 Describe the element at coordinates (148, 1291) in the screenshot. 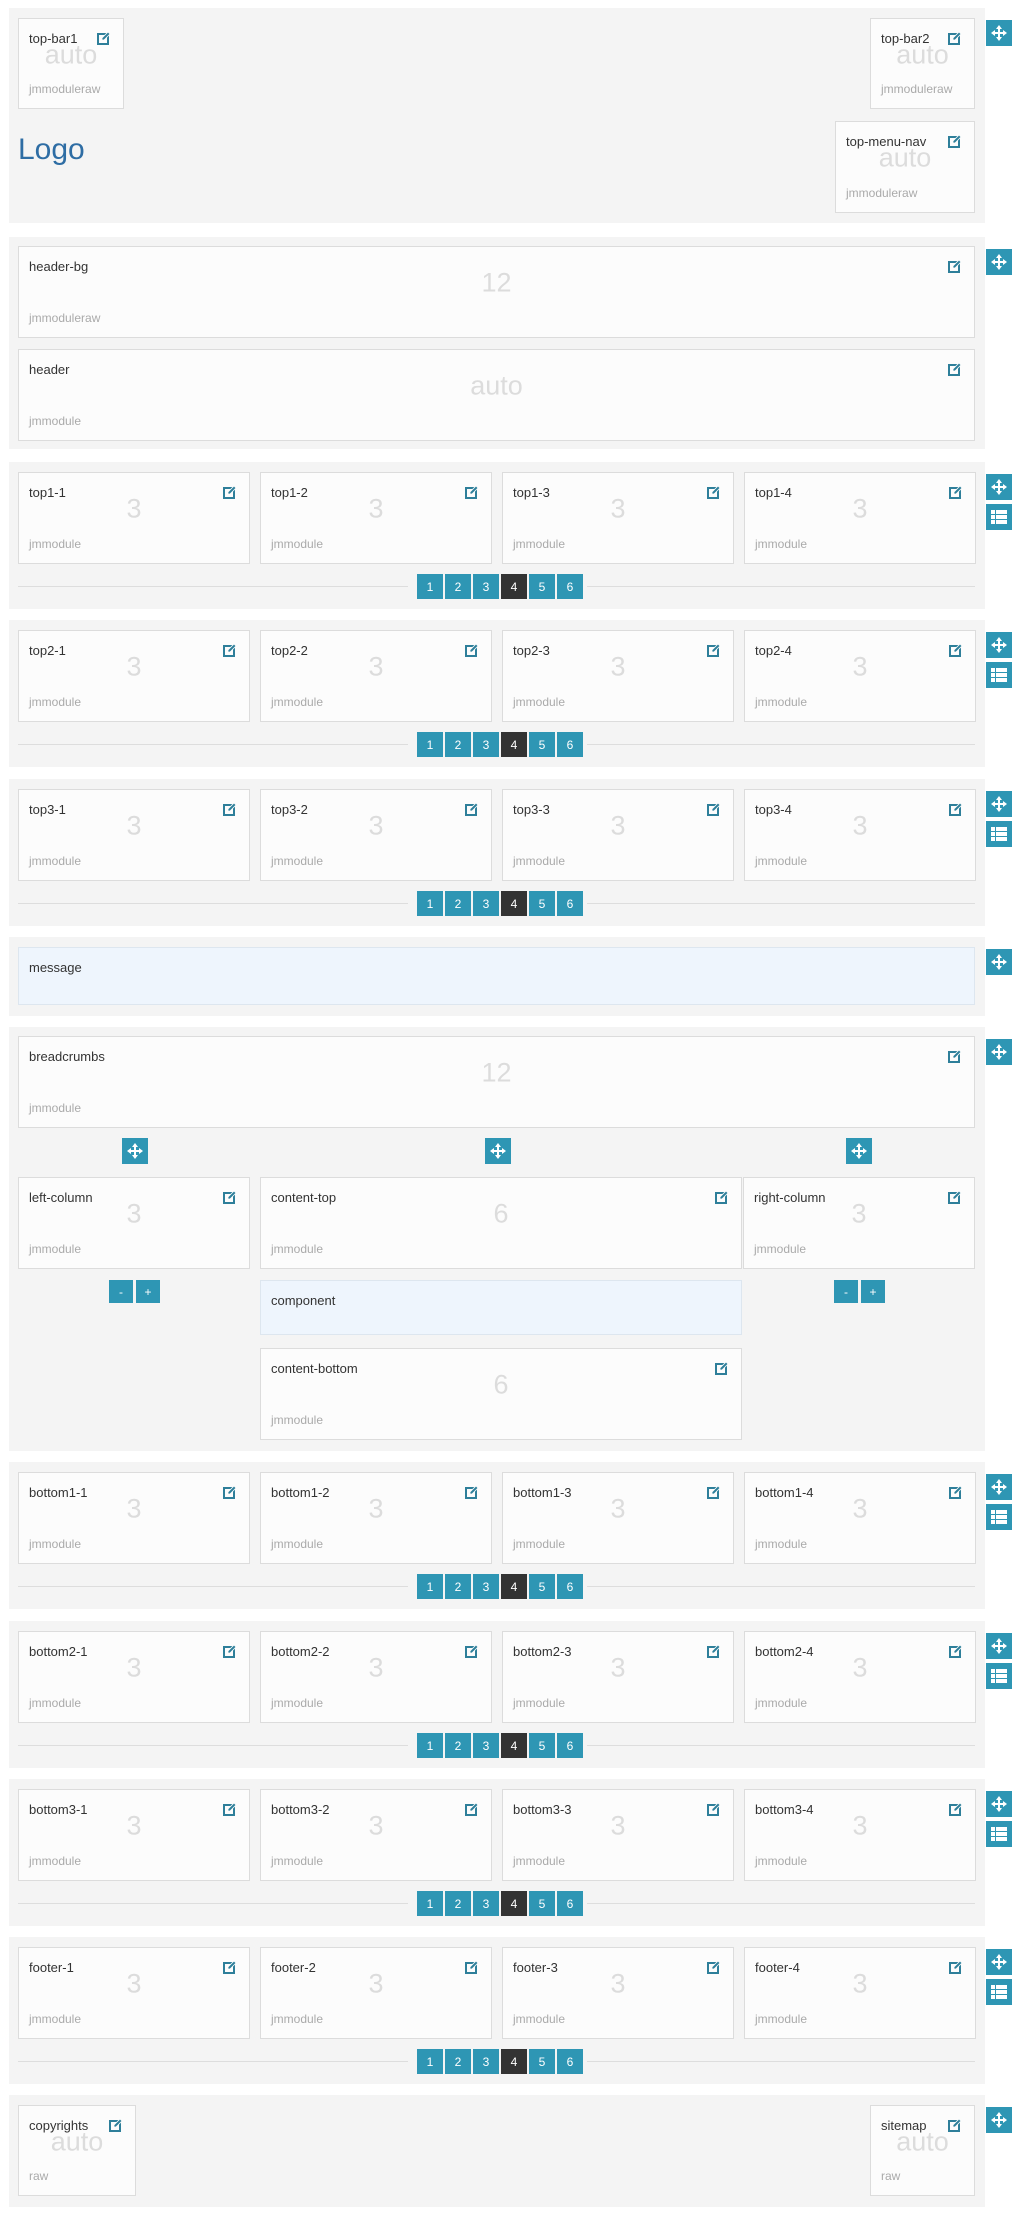

I see `left-column-grow-button: +` at that location.